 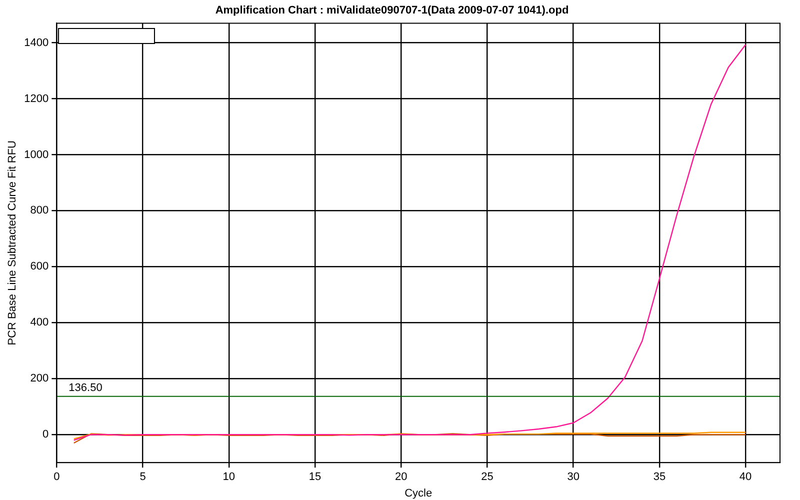 I want to click on x-tick-label: 25, so click(x=487, y=477).